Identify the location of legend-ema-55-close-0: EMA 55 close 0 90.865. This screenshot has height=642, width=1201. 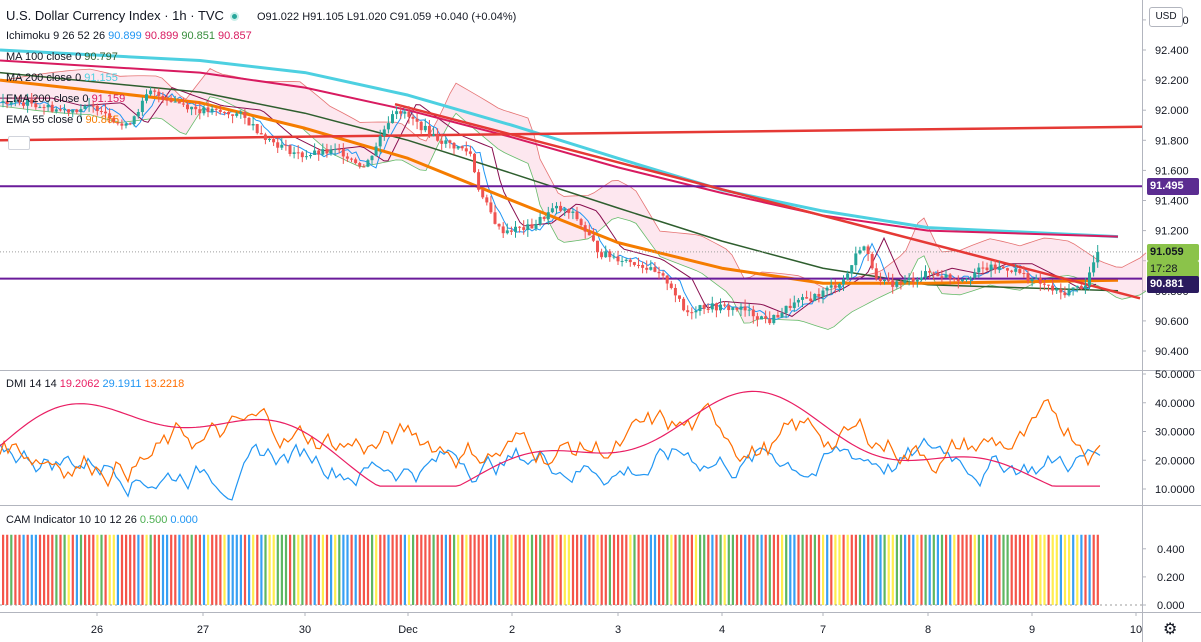
(64, 120).